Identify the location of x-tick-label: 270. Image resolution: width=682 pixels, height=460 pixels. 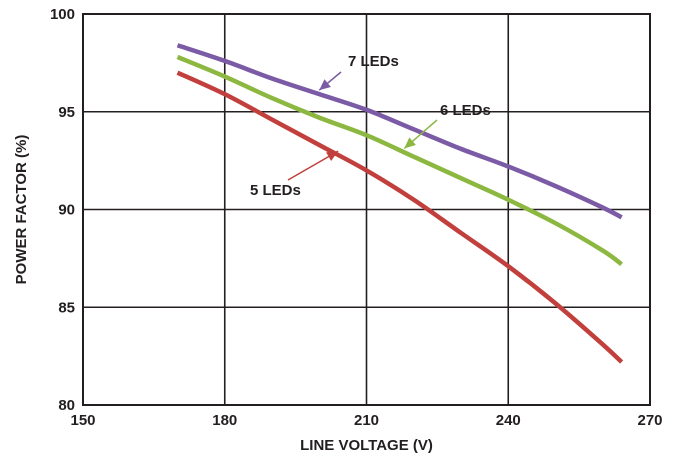
(649, 420).